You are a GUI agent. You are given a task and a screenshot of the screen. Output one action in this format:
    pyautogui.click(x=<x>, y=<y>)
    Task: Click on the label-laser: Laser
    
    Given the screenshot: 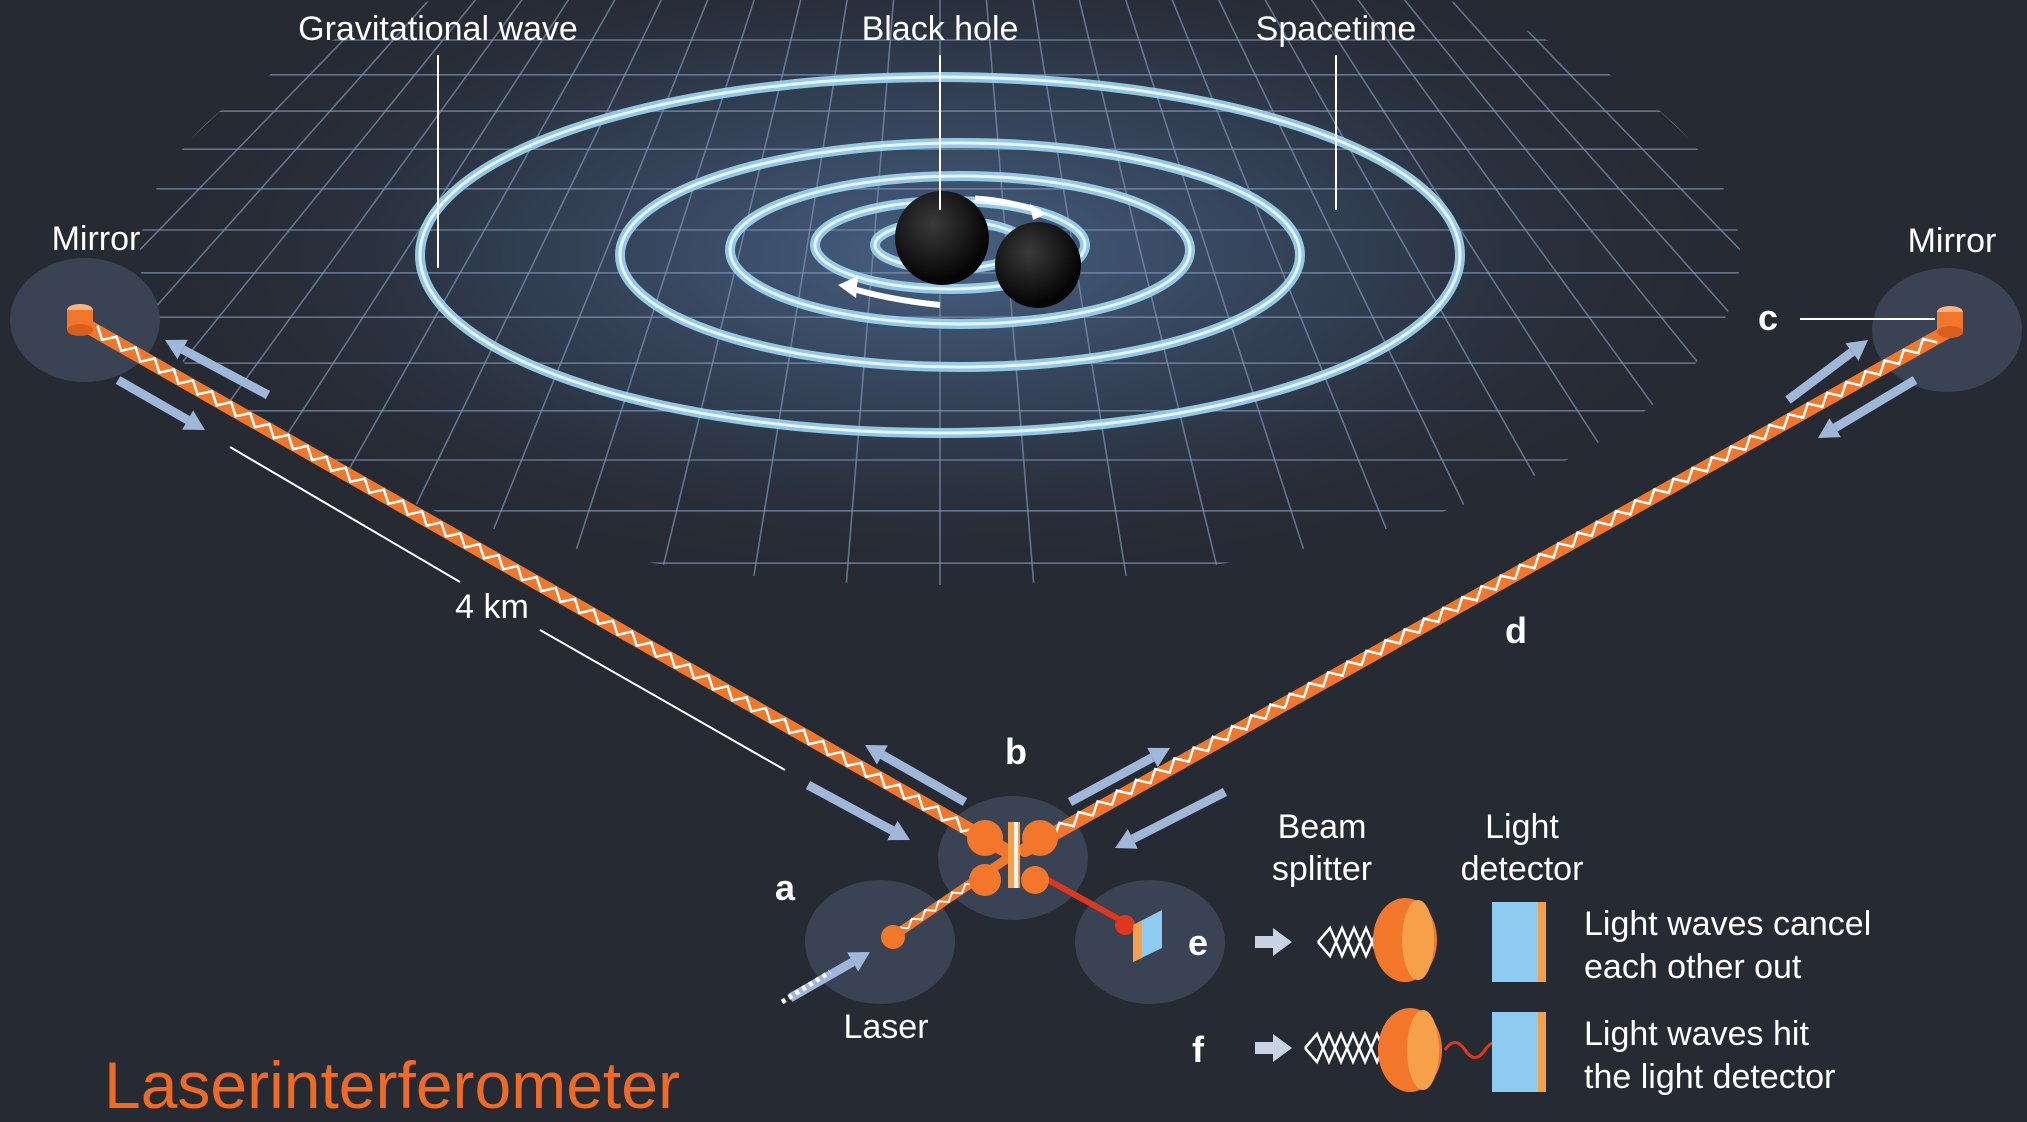 What is the action you would take?
    pyautogui.click(x=885, y=1027)
    